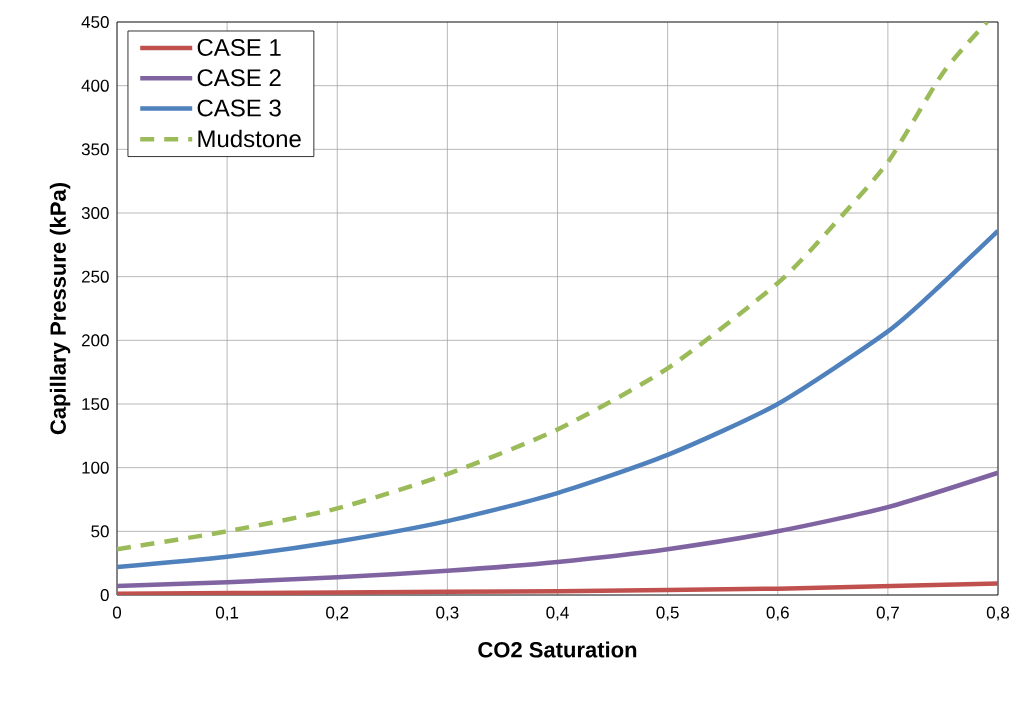 The image size is (1015, 704). What do you see at coordinates (95, 213) in the screenshot?
I see `y-tick-label: 300` at bounding box center [95, 213].